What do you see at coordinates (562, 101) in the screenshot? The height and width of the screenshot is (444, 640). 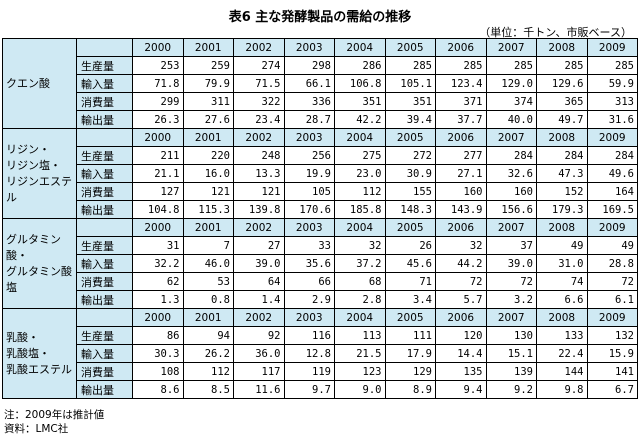 I see `value-cell: 365` at bounding box center [562, 101].